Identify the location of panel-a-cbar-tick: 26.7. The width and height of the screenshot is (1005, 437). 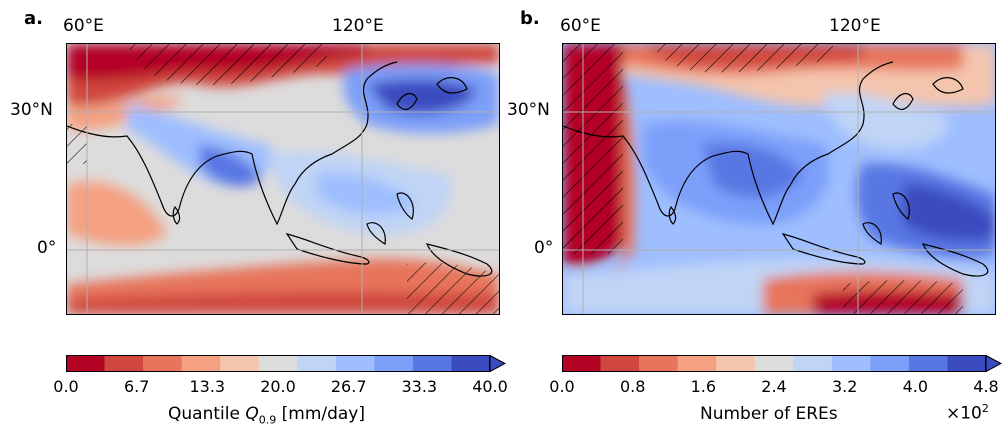
(348, 386).